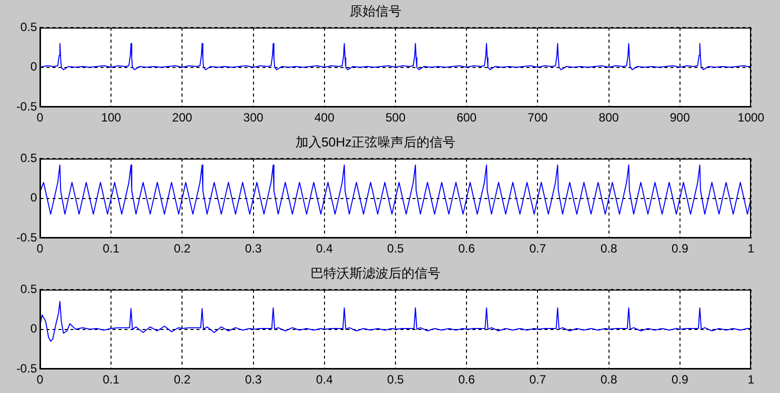 The width and height of the screenshot is (780, 393). I want to click on x-tick-label: 200, so click(182, 117).